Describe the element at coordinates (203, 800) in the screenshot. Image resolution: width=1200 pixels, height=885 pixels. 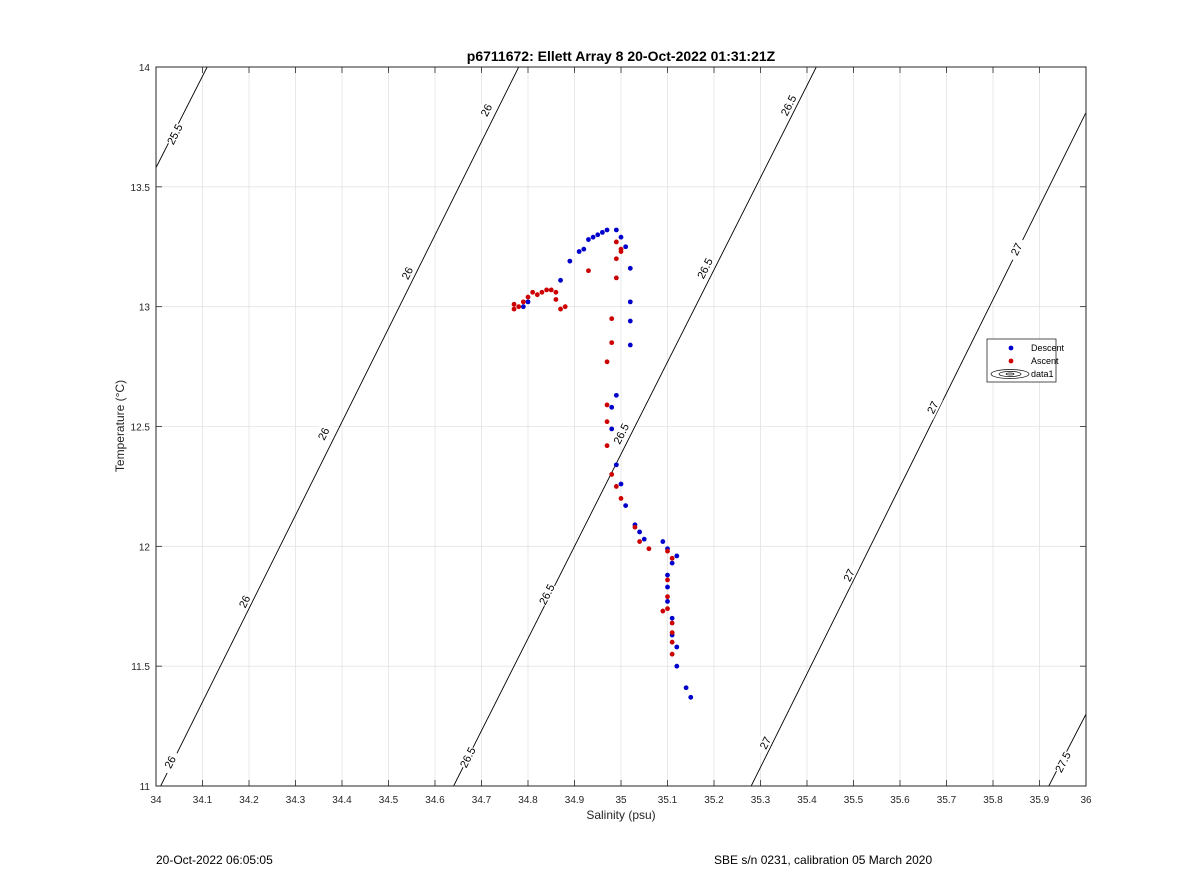
I see `x-tick-label: 34.1` at that location.